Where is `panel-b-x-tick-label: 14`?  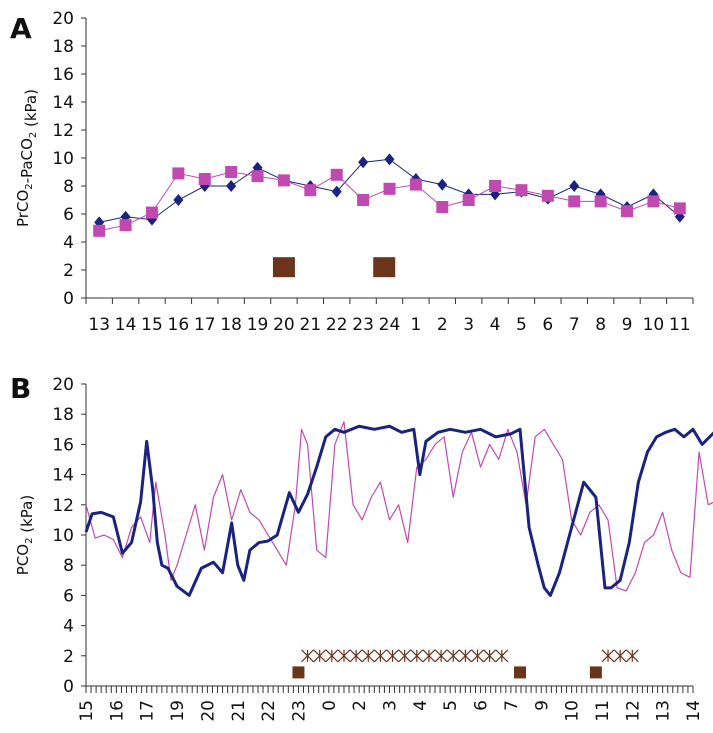 panel-b-x-tick-label: 14 is located at coordinates (694, 711).